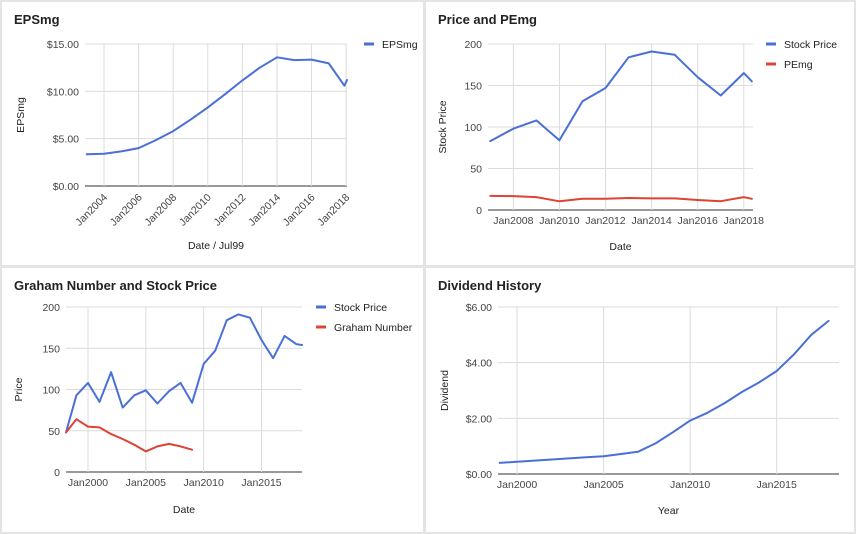 The height and width of the screenshot is (534, 856). I want to click on y-axis-title: EPSmg, so click(21, 115).